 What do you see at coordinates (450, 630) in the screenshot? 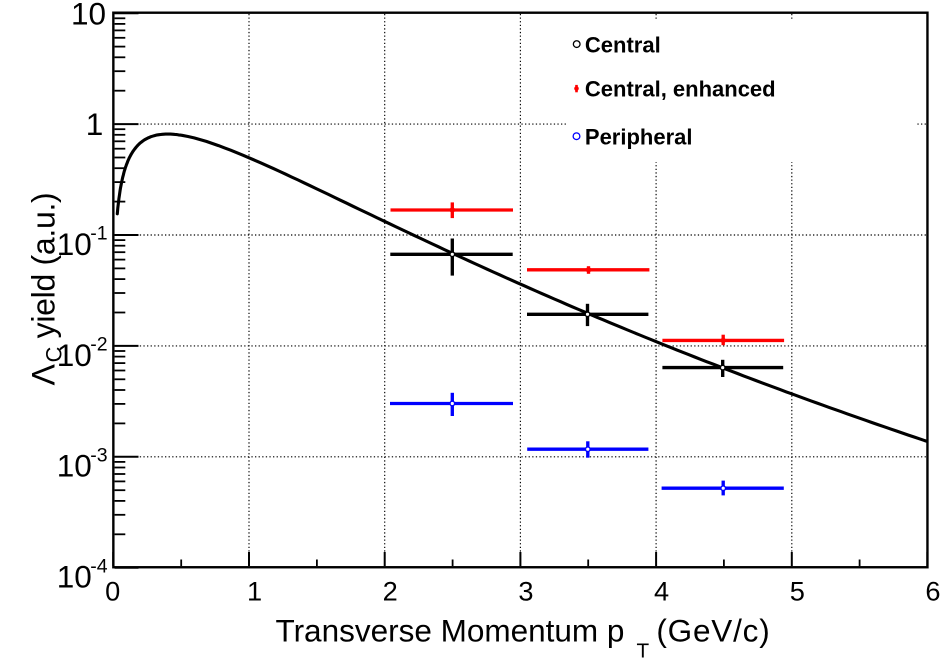
I see `svg-text: Transverse Momentum p` at bounding box center [450, 630].